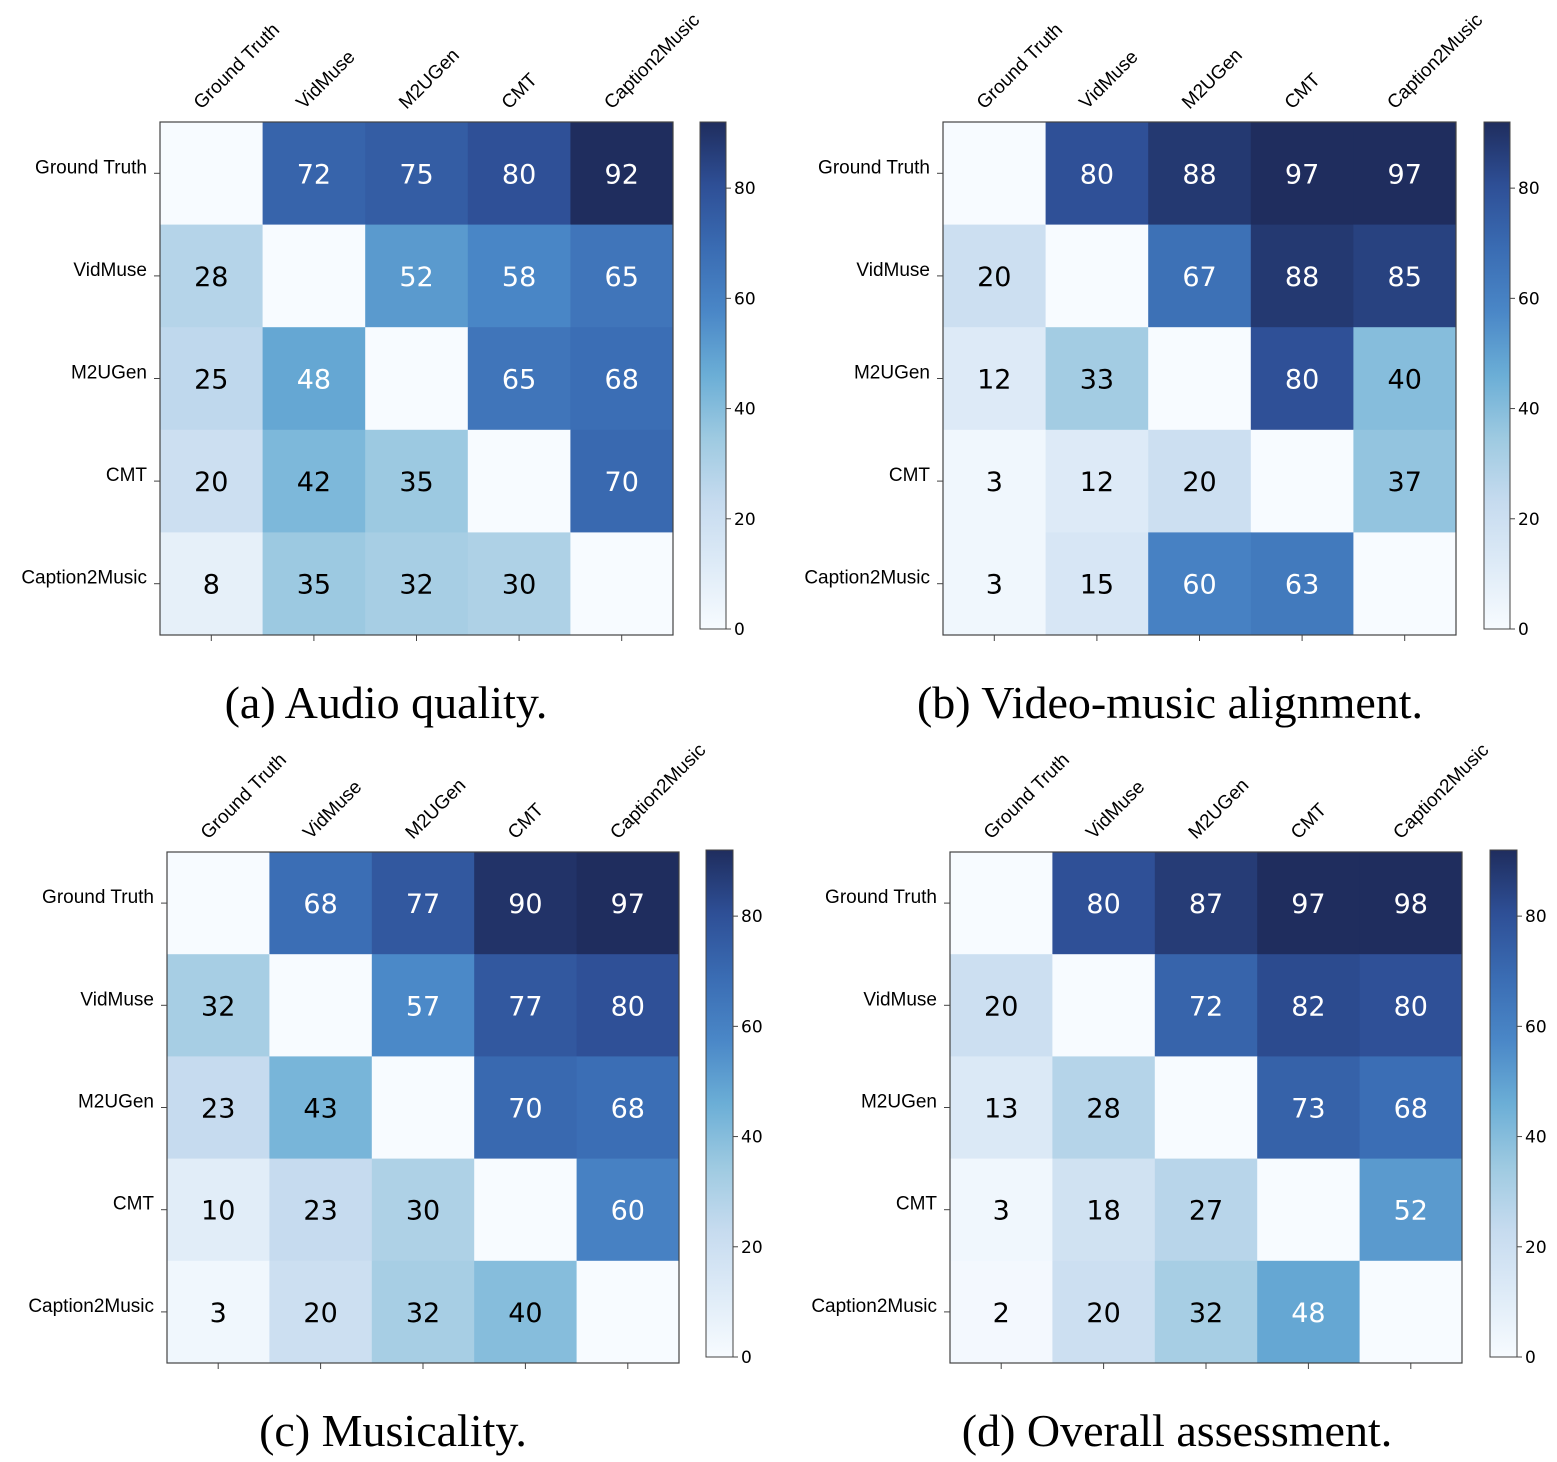 The height and width of the screenshot is (1462, 1557). Describe the element at coordinates (423, 1006) in the screenshot. I see `cell-value-label: 57` at that location.